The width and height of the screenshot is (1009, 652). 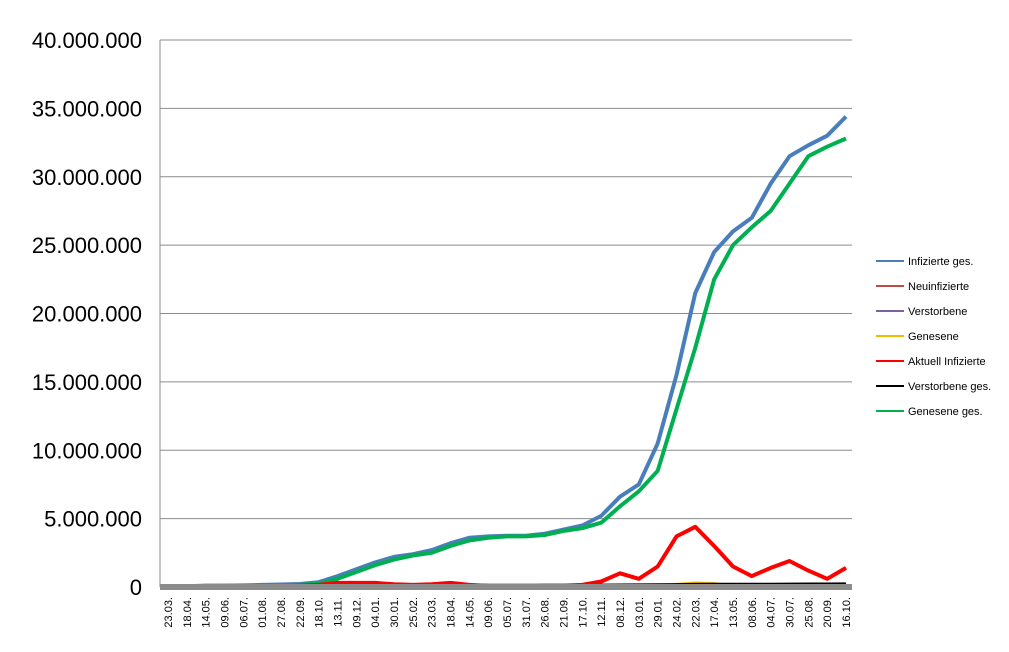 I want to click on x-tick-label: 03.01., so click(x=640, y=612).